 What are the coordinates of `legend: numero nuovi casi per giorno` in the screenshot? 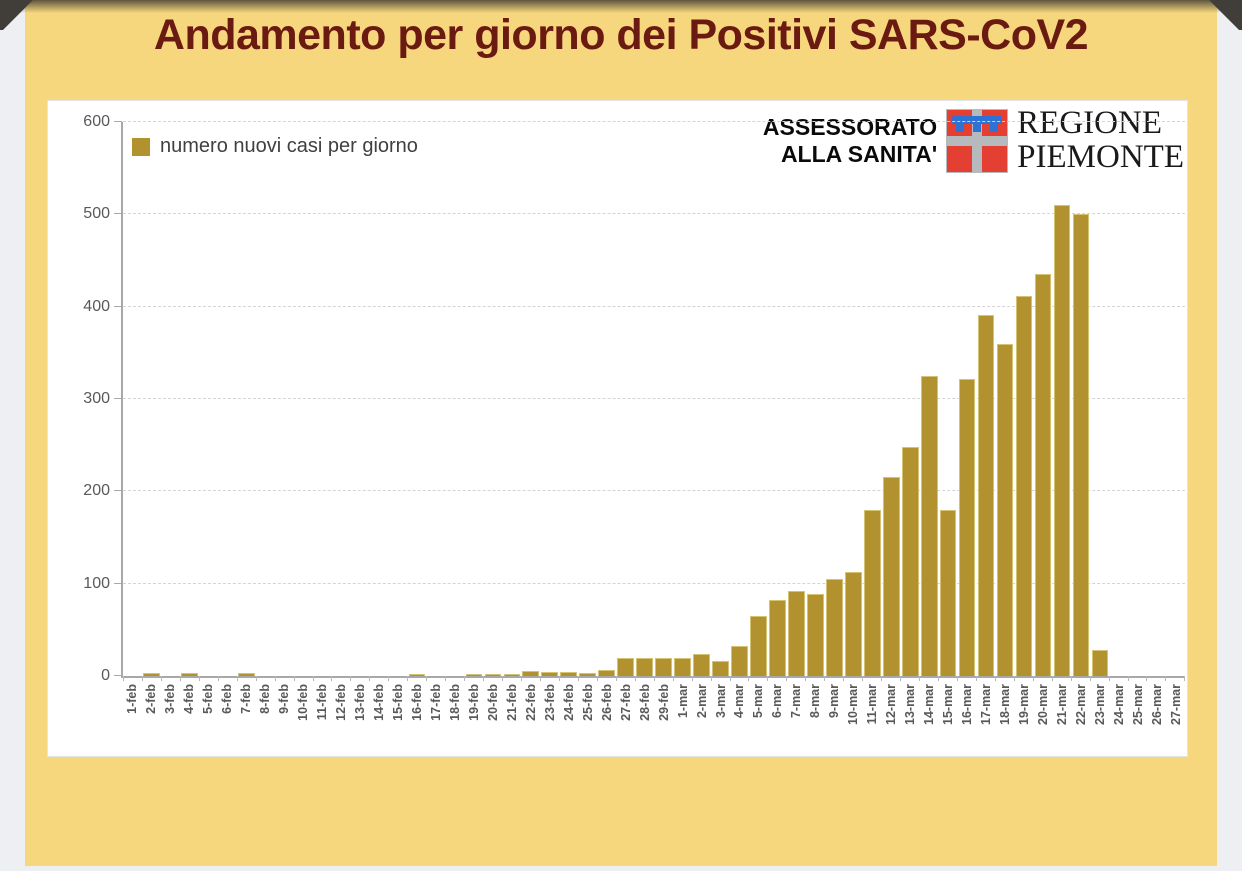 It's located at (275, 146).